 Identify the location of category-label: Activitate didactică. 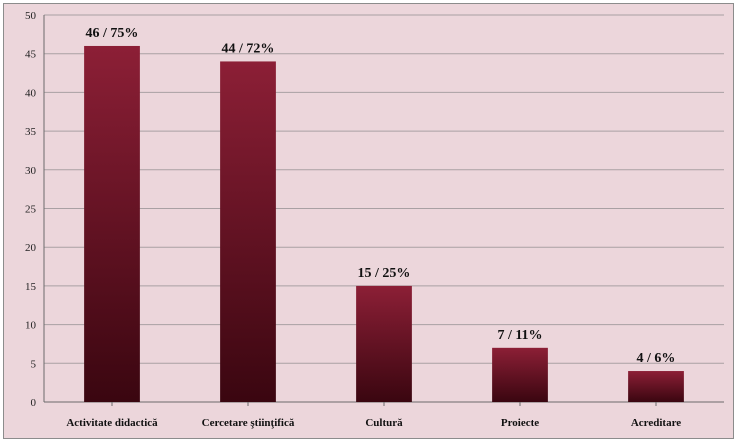
(112, 423).